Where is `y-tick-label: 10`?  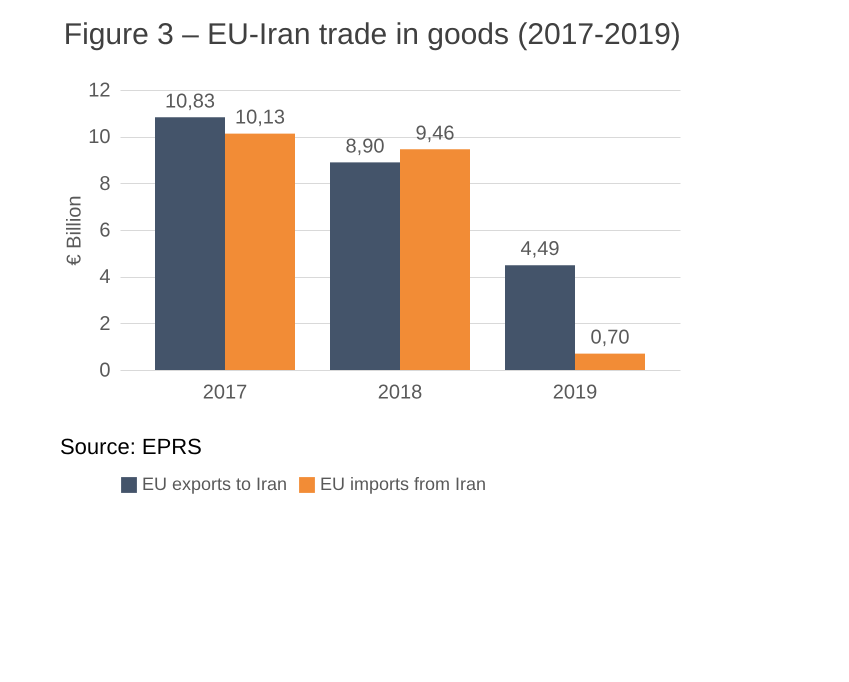
y-tick-label: 10 is located at coordinates (99, 137).